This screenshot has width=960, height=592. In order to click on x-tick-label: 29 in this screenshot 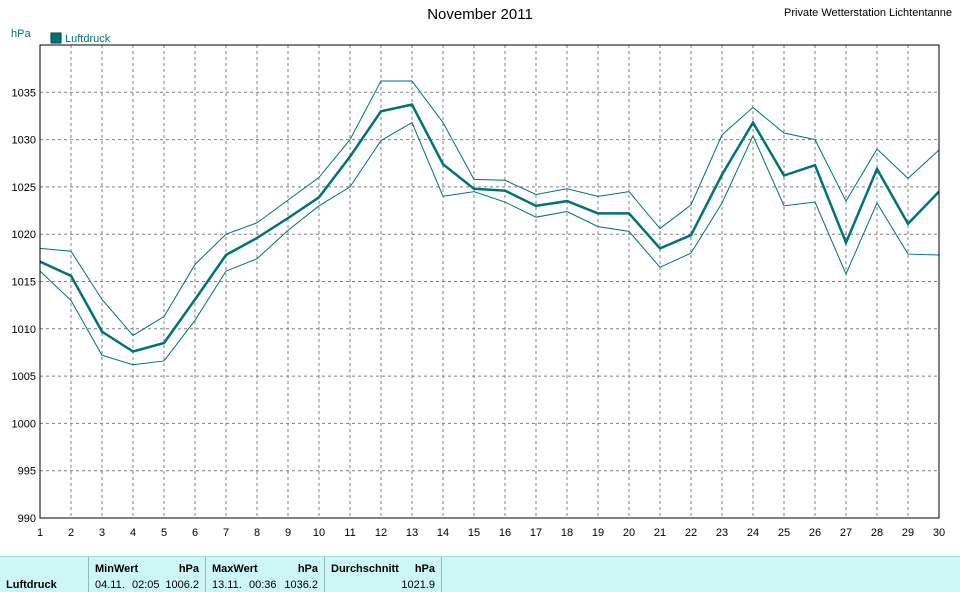, I will do `click(908, 533)`.